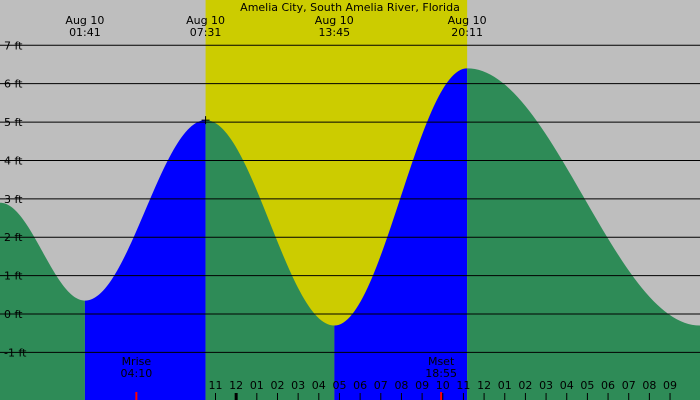  I want to click on y-tick-label: 3 ft, so click(13, 199).